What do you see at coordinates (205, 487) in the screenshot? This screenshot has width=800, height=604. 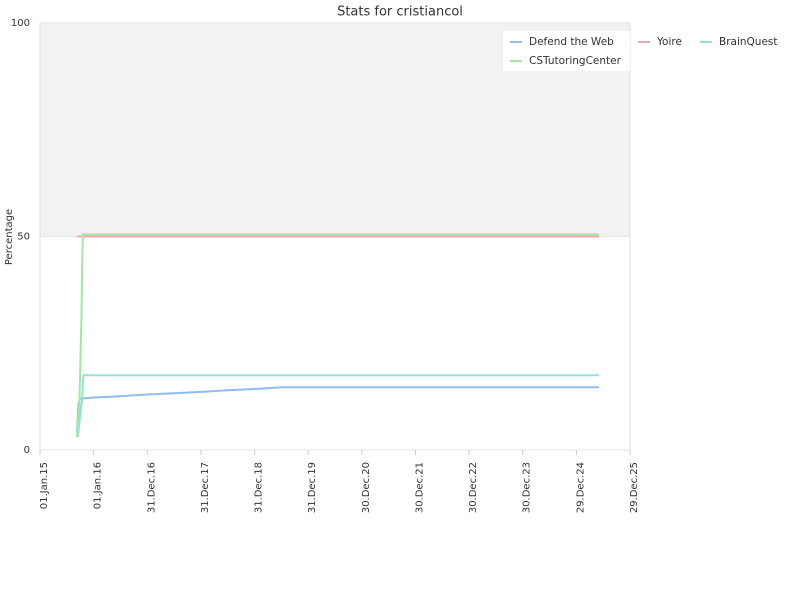 I see `x-tick-label: 31.Dec.17` at bounding box center [205, 487].